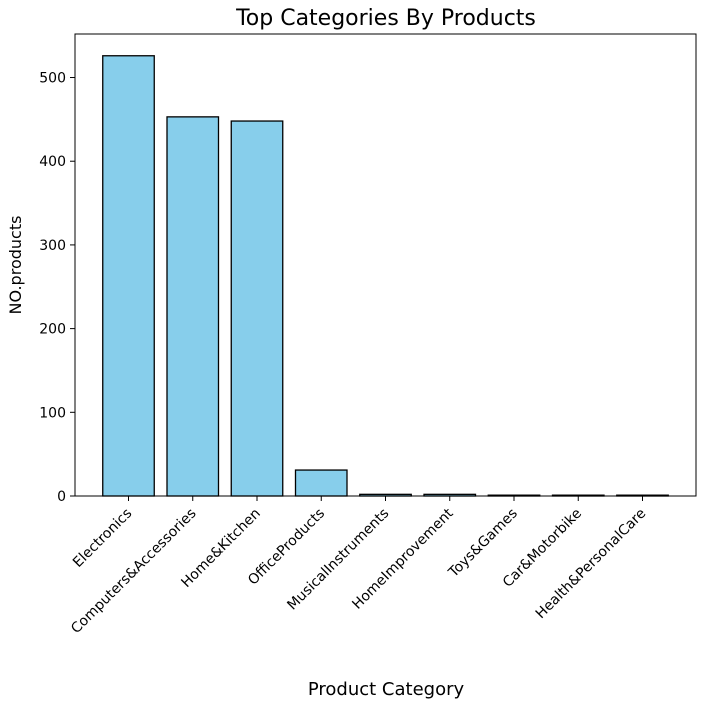 This screenshot has width=701, height=709. Describe the element at coordinates (57, 288) in the screenshot. I see `y-axis-ticks: 0 100 200 300 400 500` at that location.